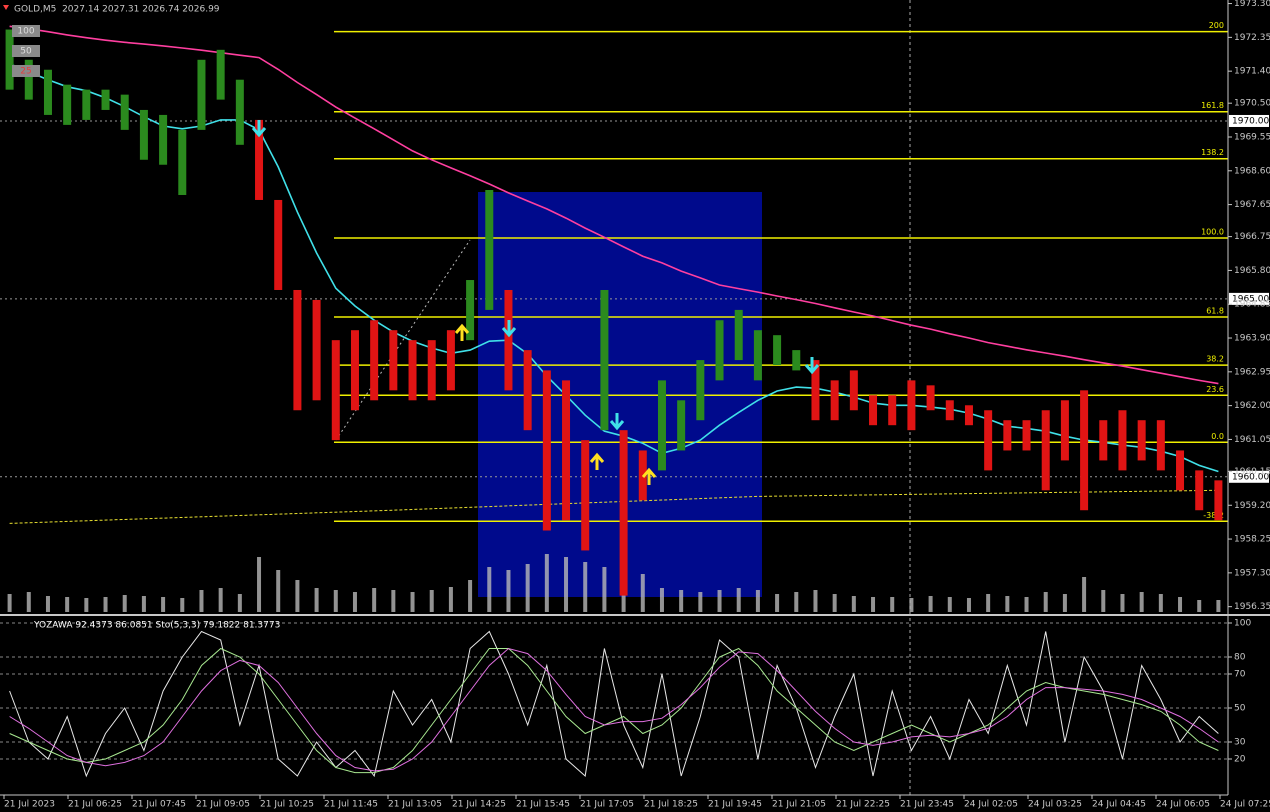 The height and width of the screenshot is (812, 1270). I want to click on fib-label: 38.2, so click(1215, 359).